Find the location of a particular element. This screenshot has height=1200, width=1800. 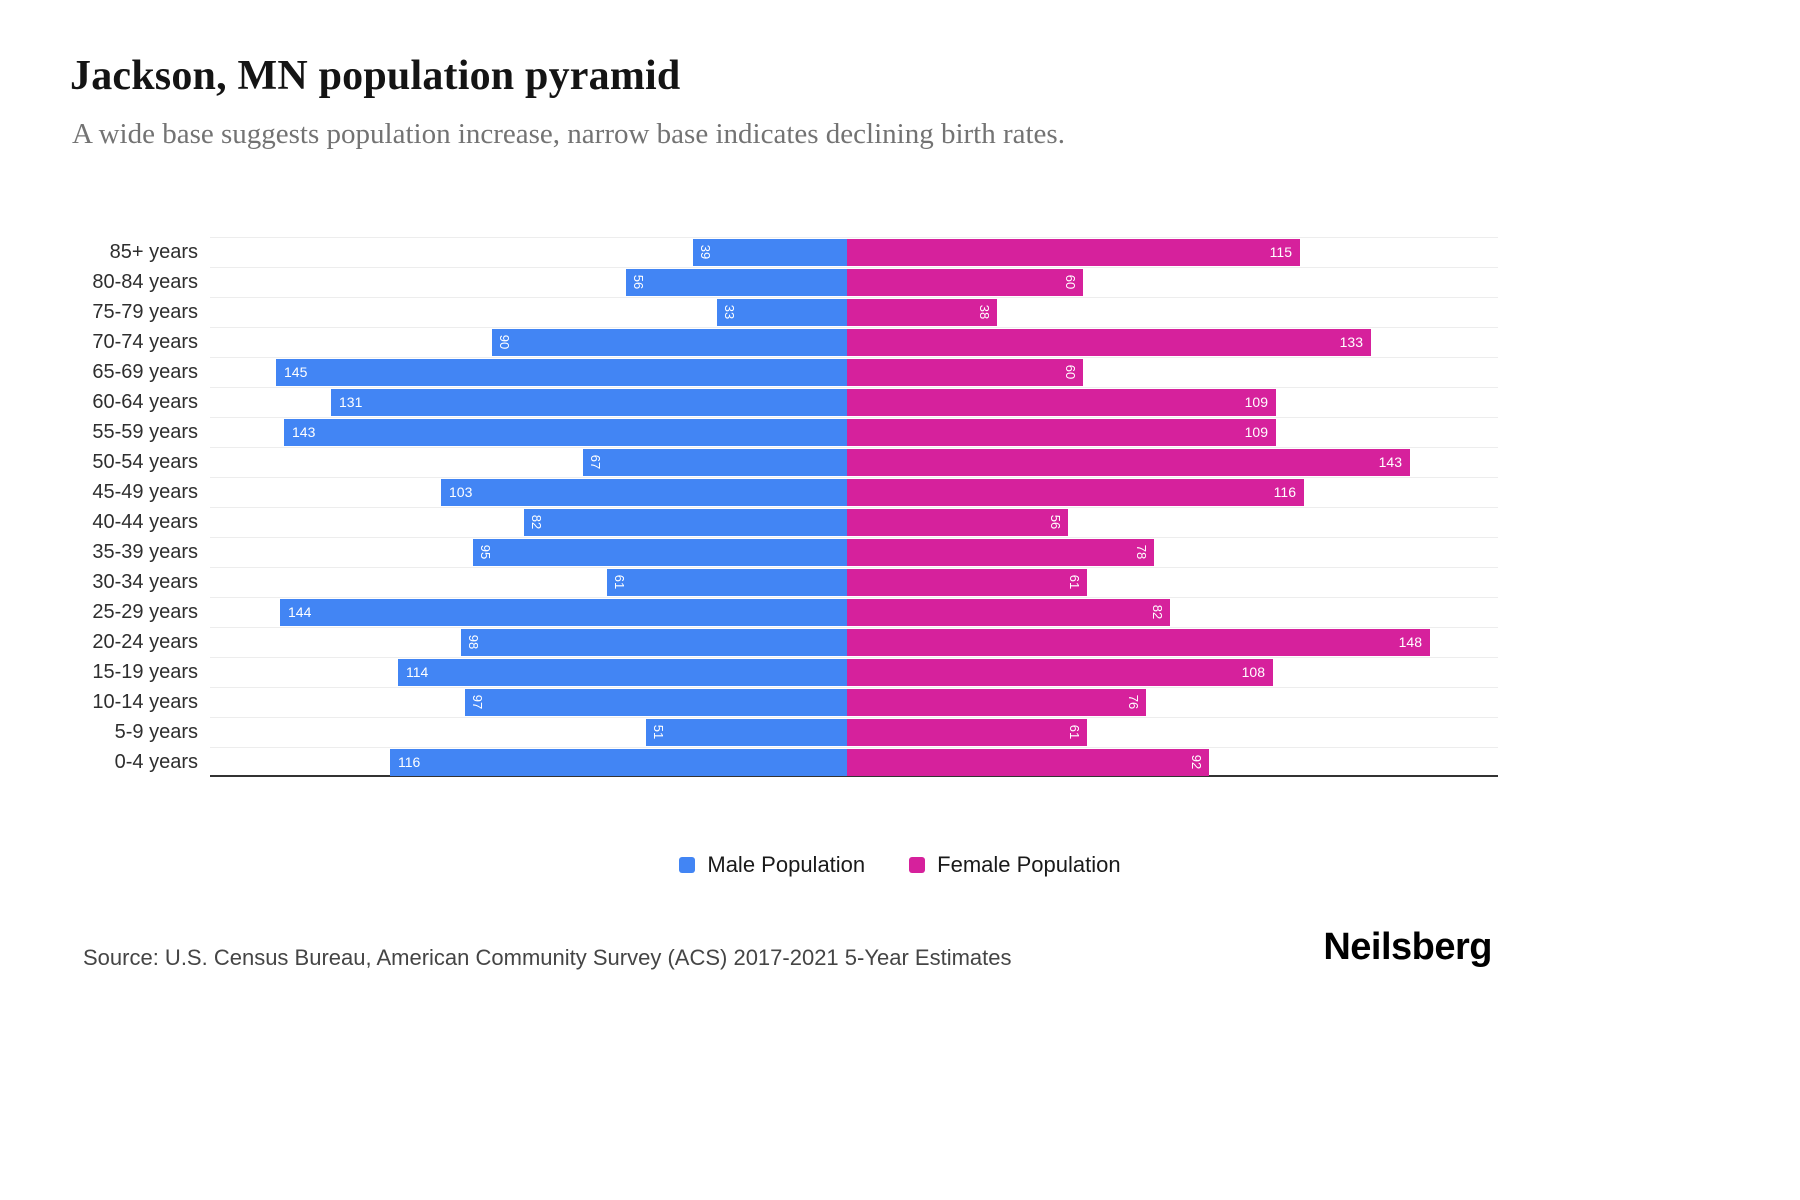

age-label: 25-29 years is located at coordinates (145, 612).